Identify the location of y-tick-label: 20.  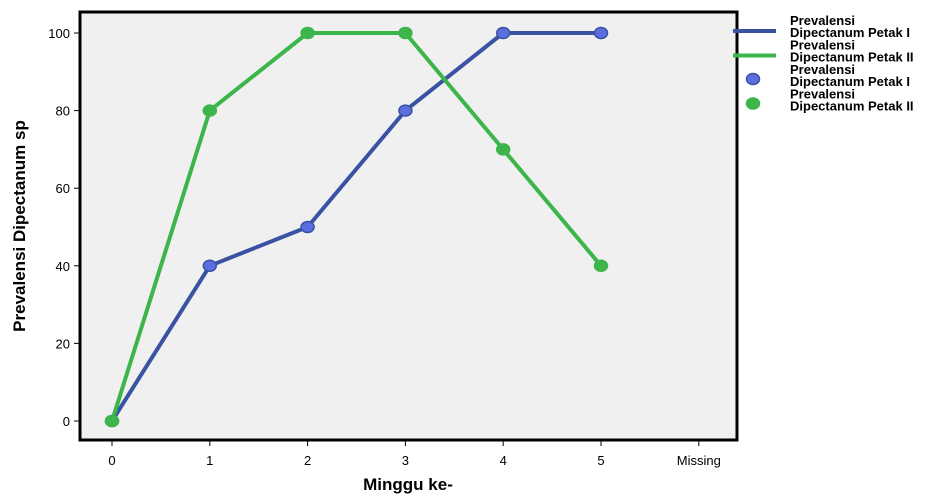
(63, 343).